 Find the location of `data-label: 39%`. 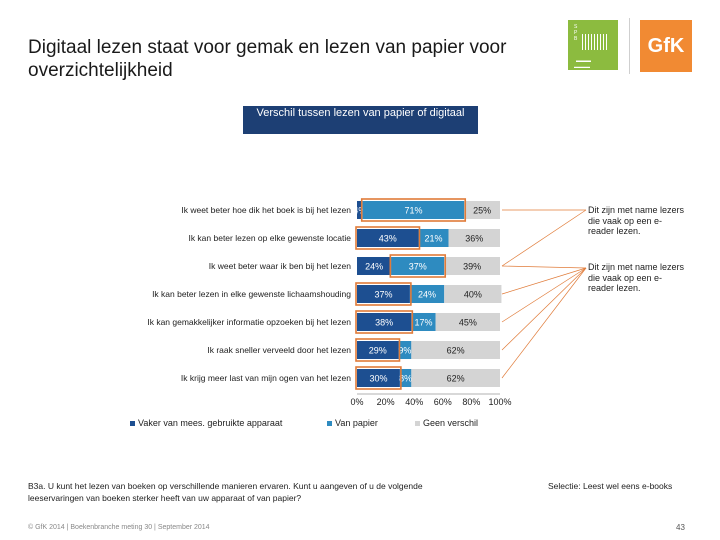

data-label: 39% is located at coordinates (472, 267).